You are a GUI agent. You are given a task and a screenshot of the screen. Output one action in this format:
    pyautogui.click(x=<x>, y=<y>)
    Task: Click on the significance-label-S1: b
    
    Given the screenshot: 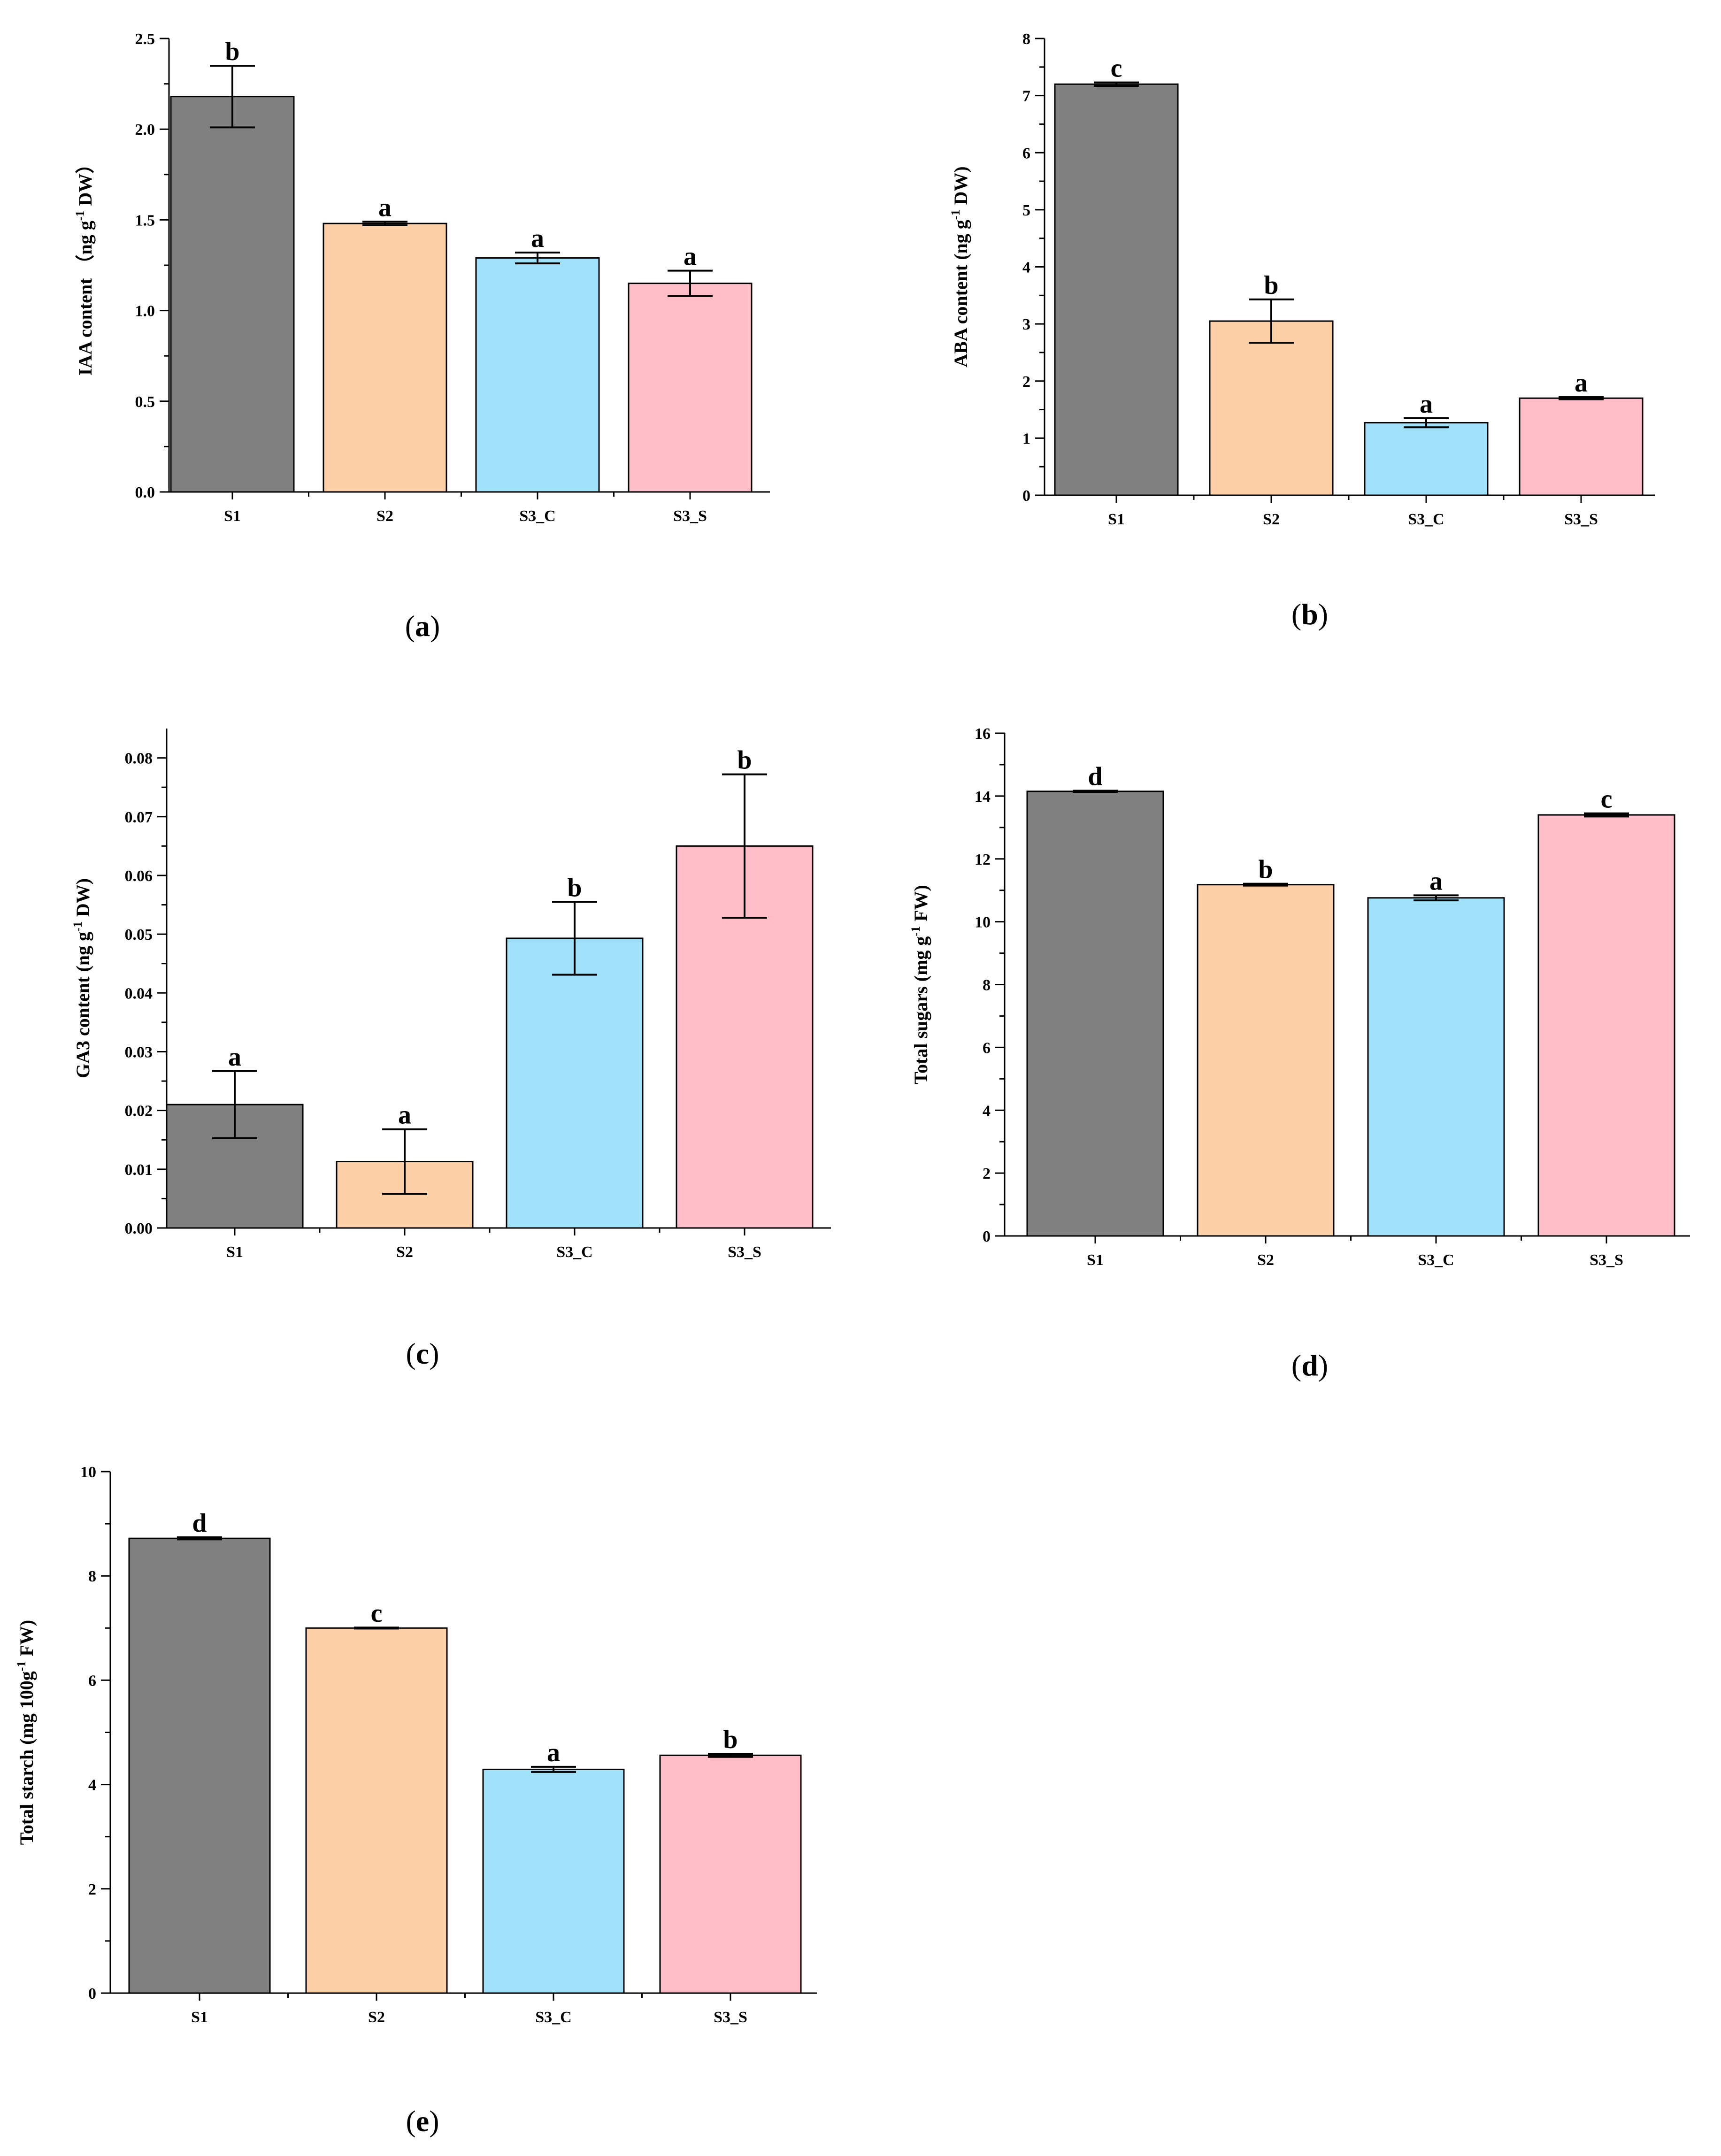 What is the action you would take?
    pyautogui.click(x=232, y=52)
    